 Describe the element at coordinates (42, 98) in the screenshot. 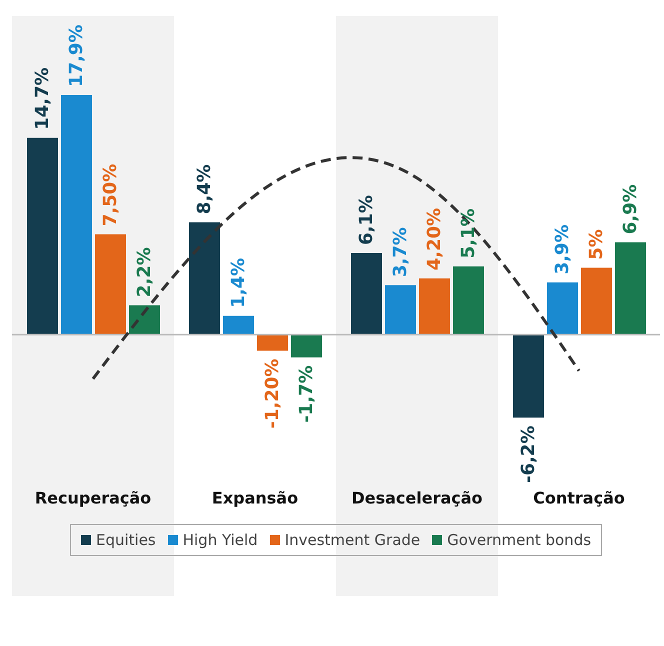

I see `data-label: 14,7%` at that location.